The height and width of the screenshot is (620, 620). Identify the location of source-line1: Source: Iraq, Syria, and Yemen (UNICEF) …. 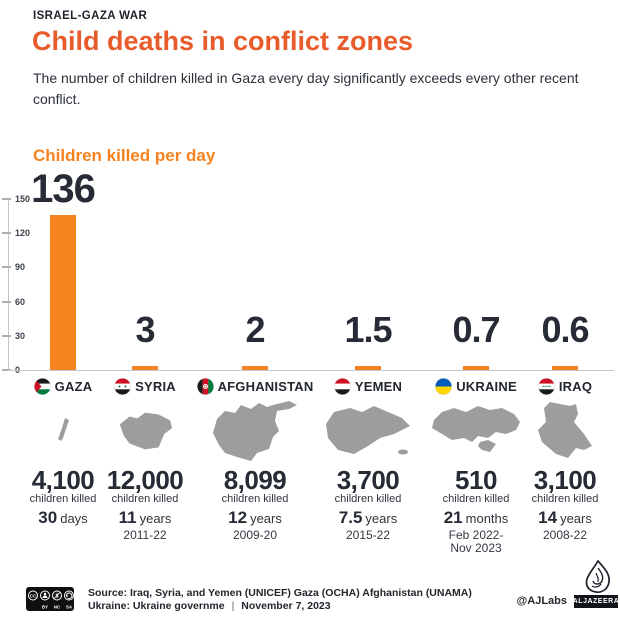
(280, 593).